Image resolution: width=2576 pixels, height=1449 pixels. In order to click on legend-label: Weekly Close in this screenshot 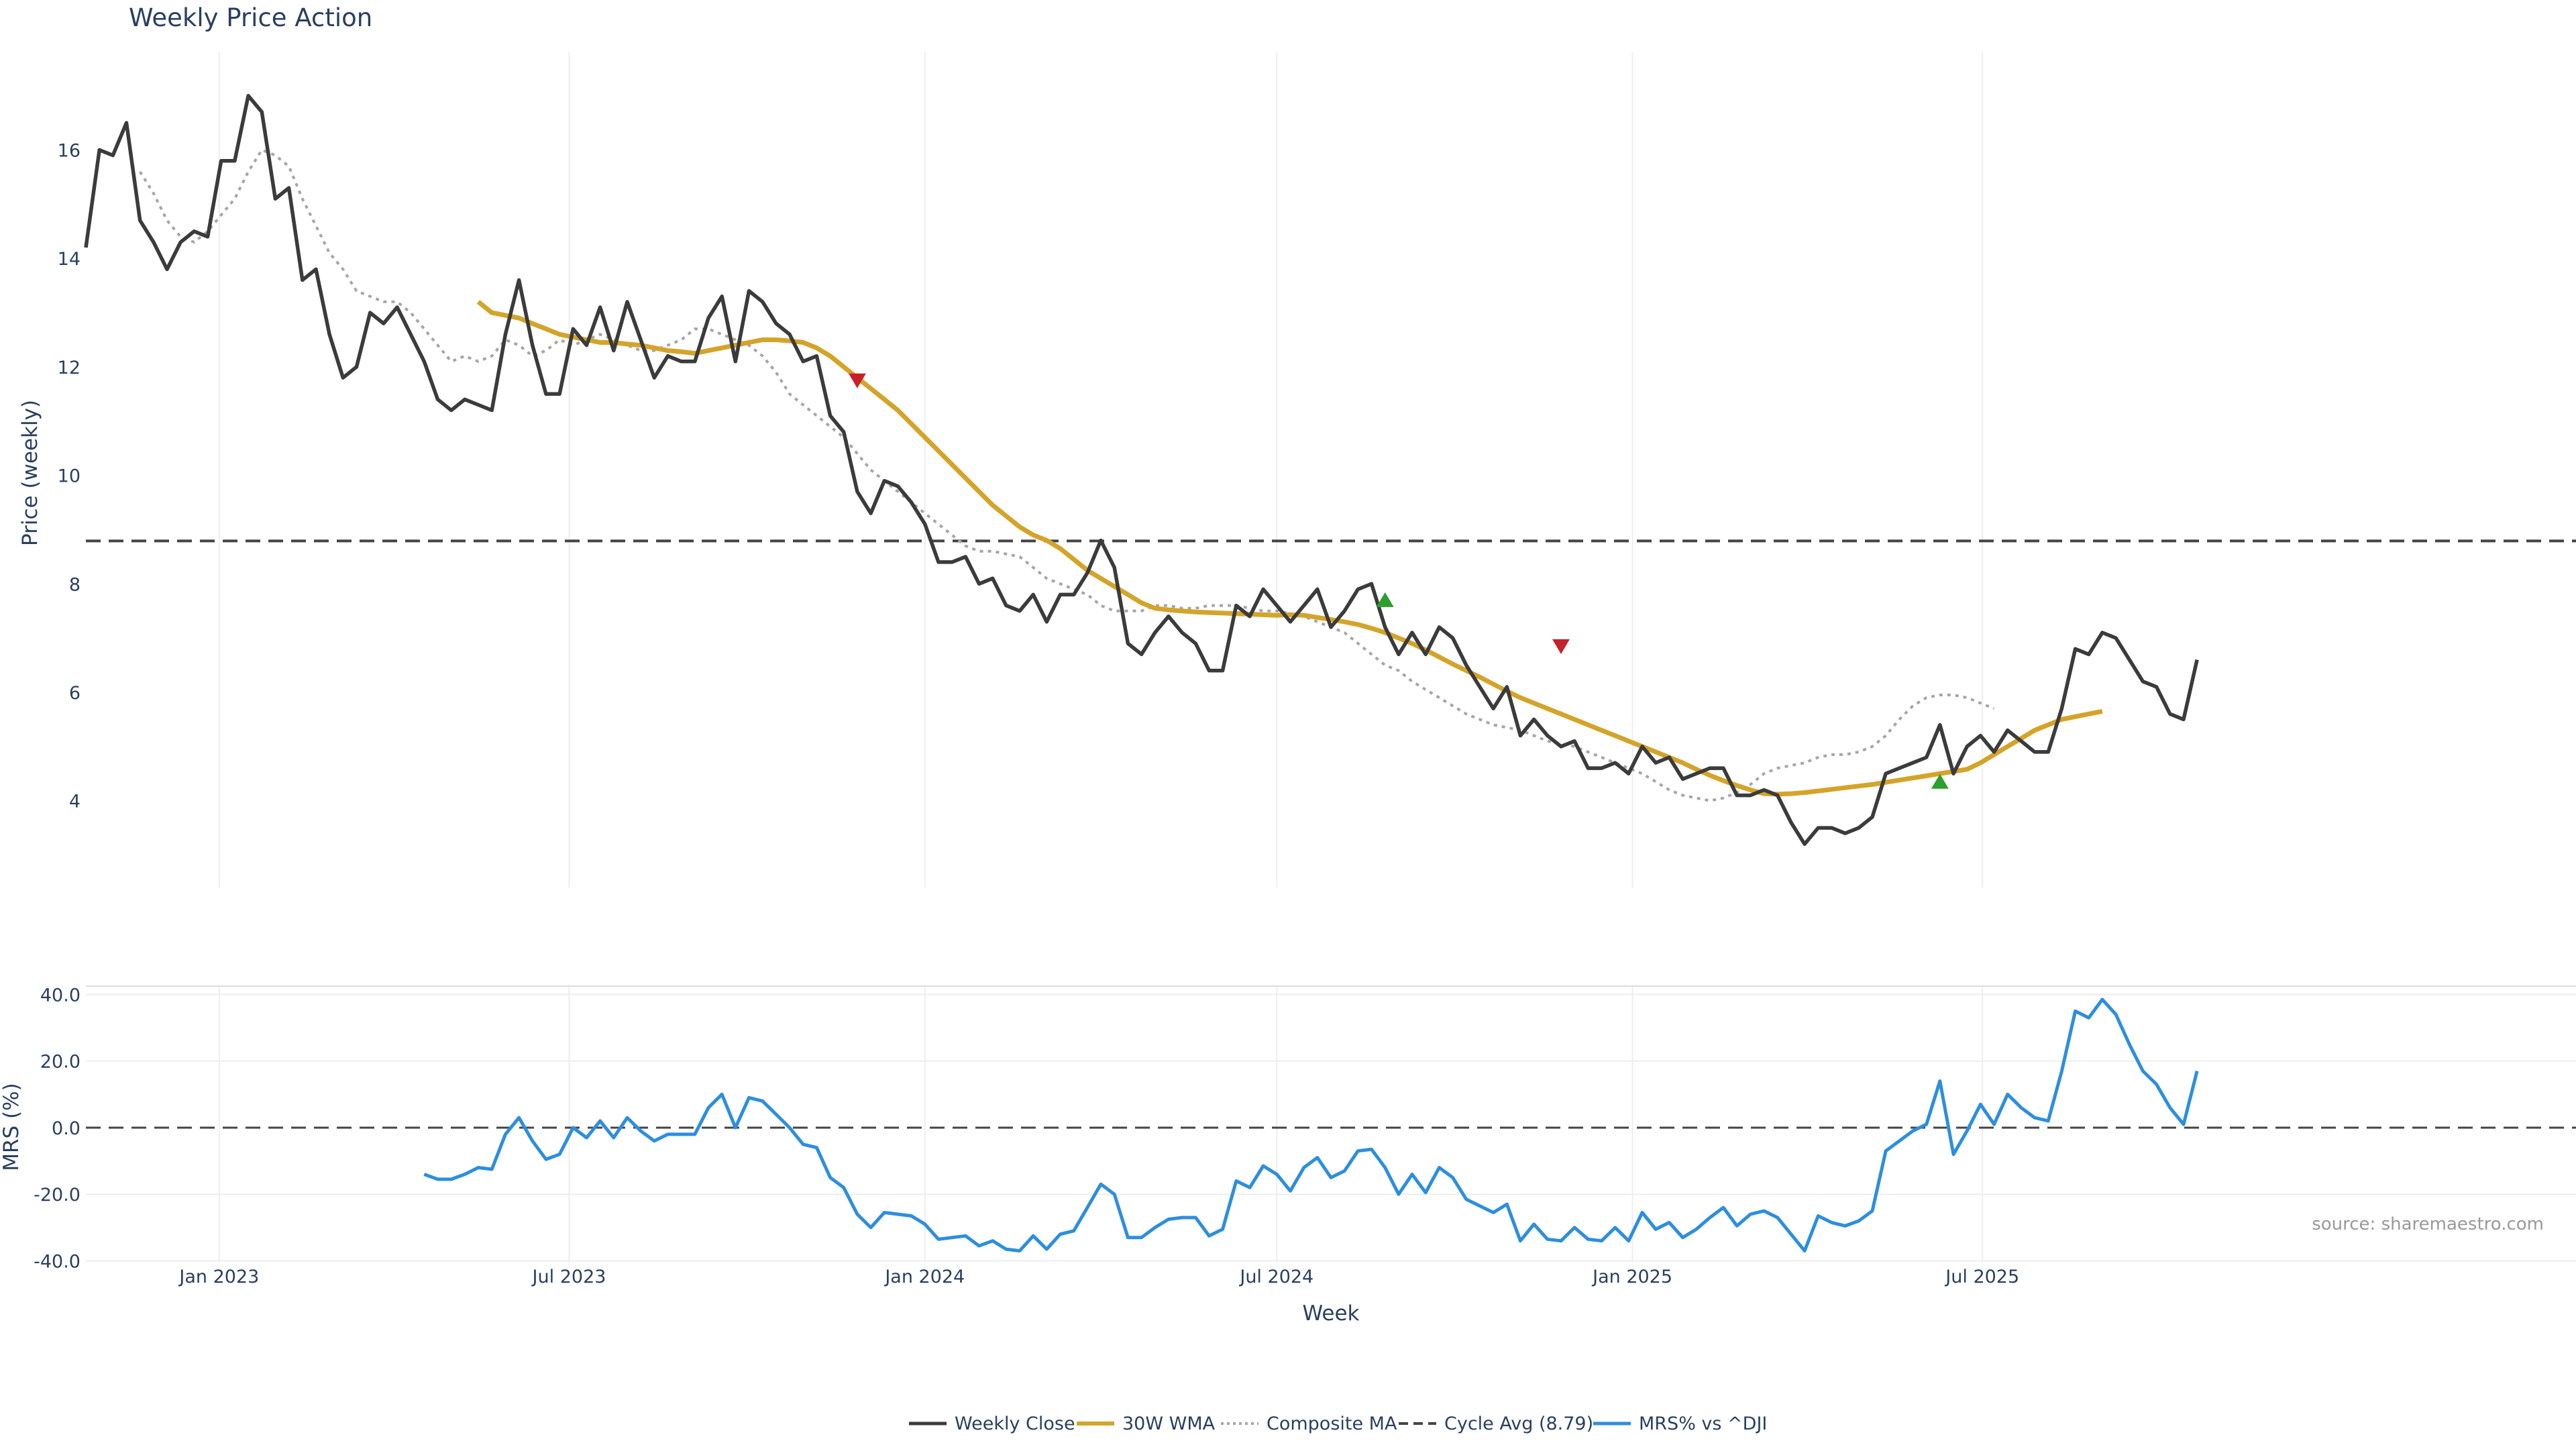, I will do `click(1015, 1423)`.